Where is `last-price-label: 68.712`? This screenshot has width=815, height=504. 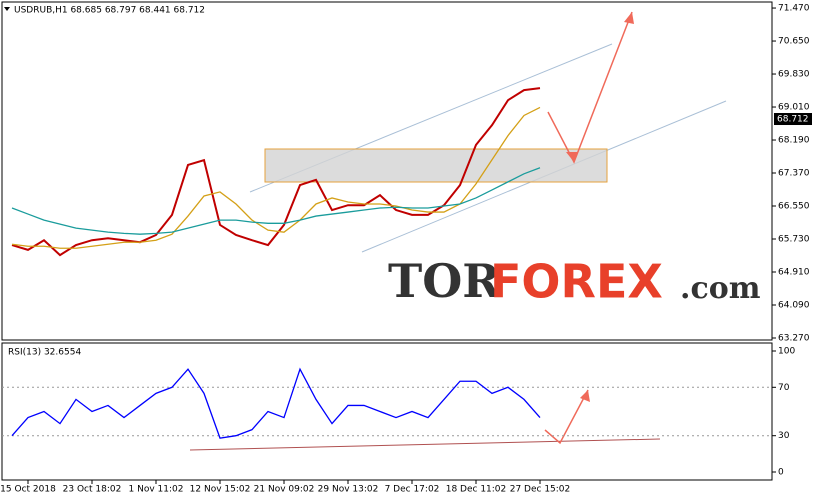 last-price-label: 68.712 is located at coordinates (793, 120).